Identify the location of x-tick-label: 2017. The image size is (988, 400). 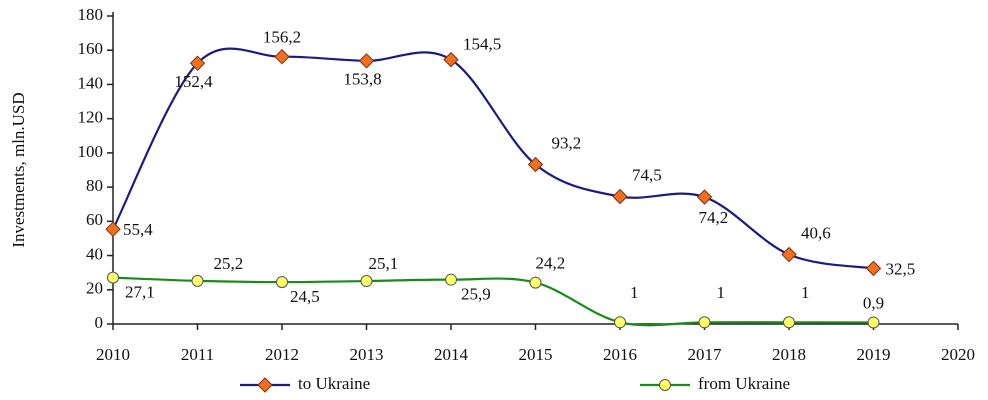
(705, 354).